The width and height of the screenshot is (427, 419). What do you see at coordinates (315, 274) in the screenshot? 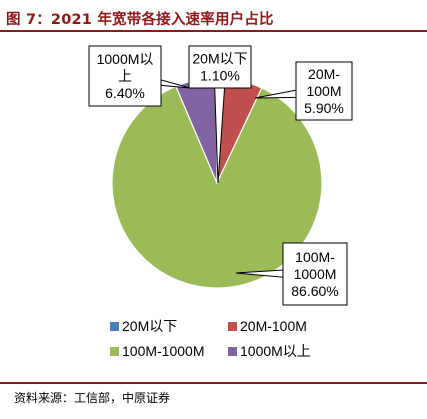
I see `data-label-line: 1000M` at bounding box center [315, 274].